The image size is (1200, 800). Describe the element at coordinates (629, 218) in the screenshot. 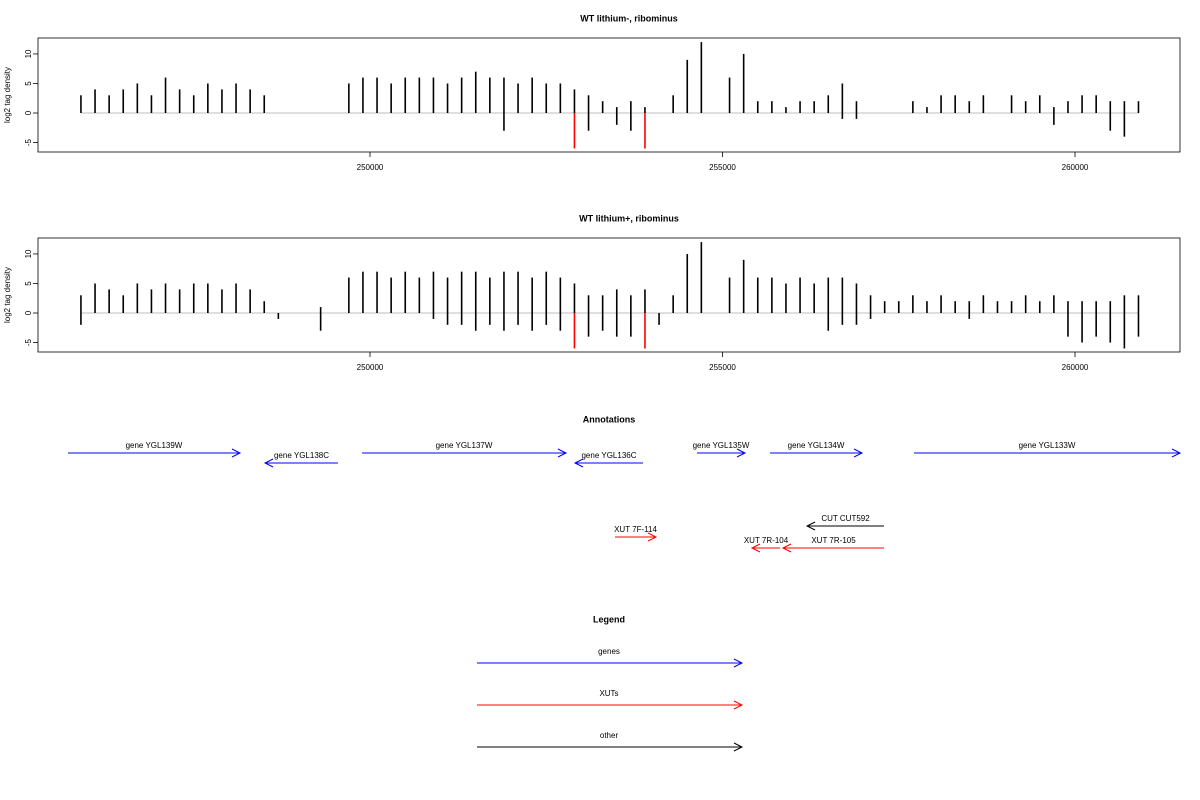

I see `chart-title: WT lithium+, ribominus` at that location.